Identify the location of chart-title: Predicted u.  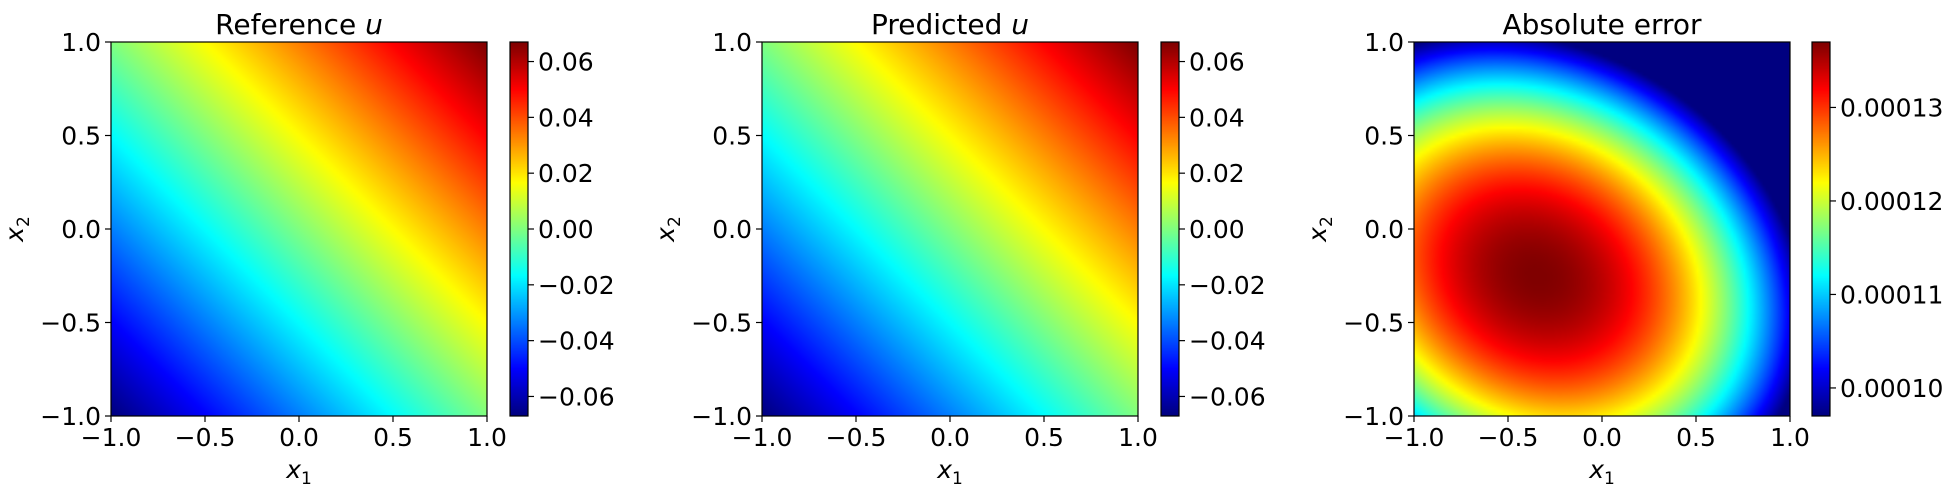
(950, 24).